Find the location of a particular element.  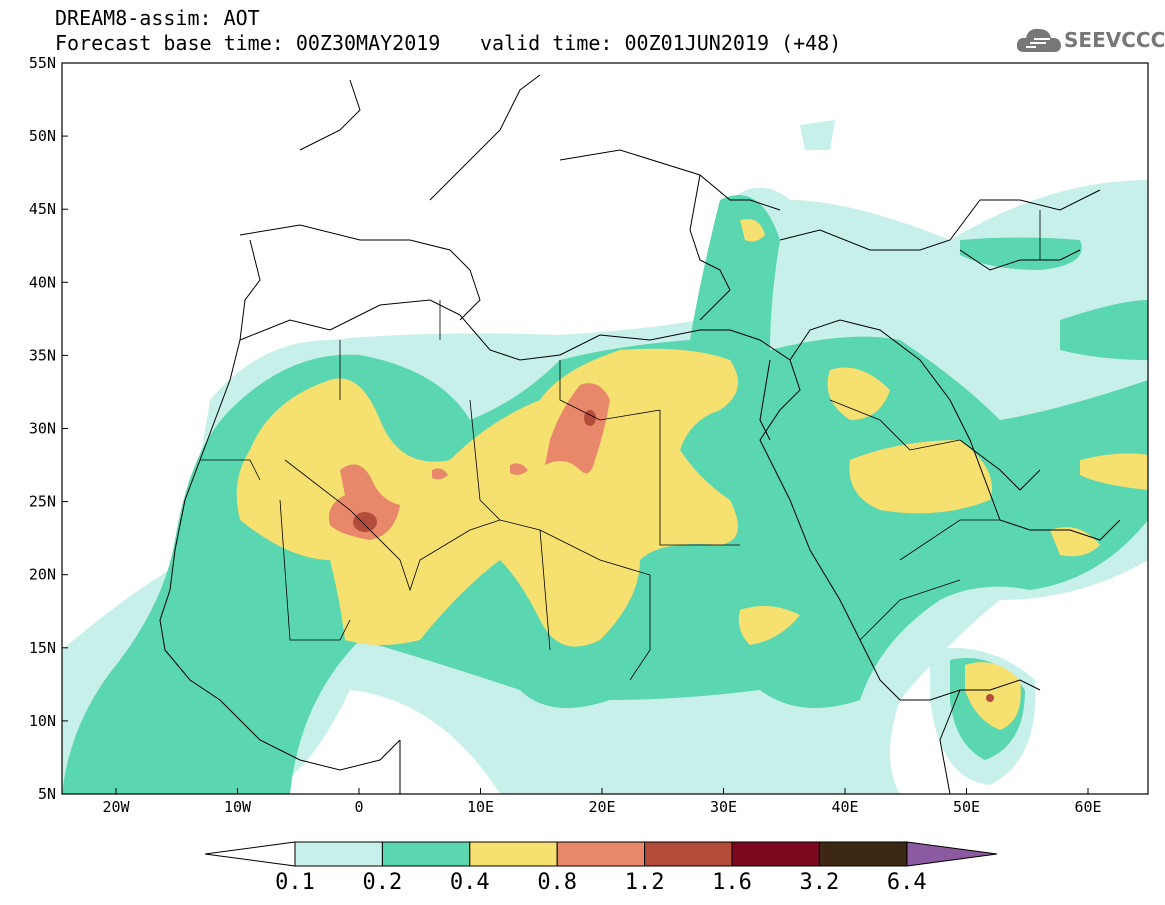

colorbar-label: 0.8 is located at coordinates (557, 882).